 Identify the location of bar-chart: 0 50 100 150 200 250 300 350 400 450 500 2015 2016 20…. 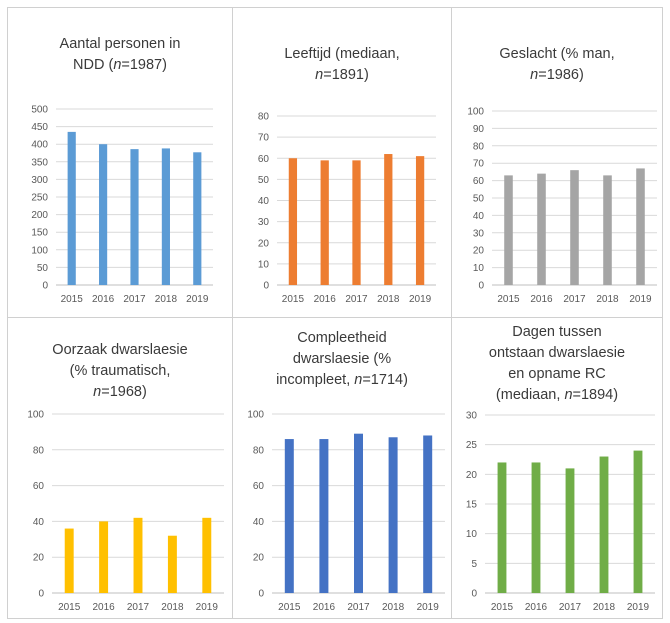
(122, 205).